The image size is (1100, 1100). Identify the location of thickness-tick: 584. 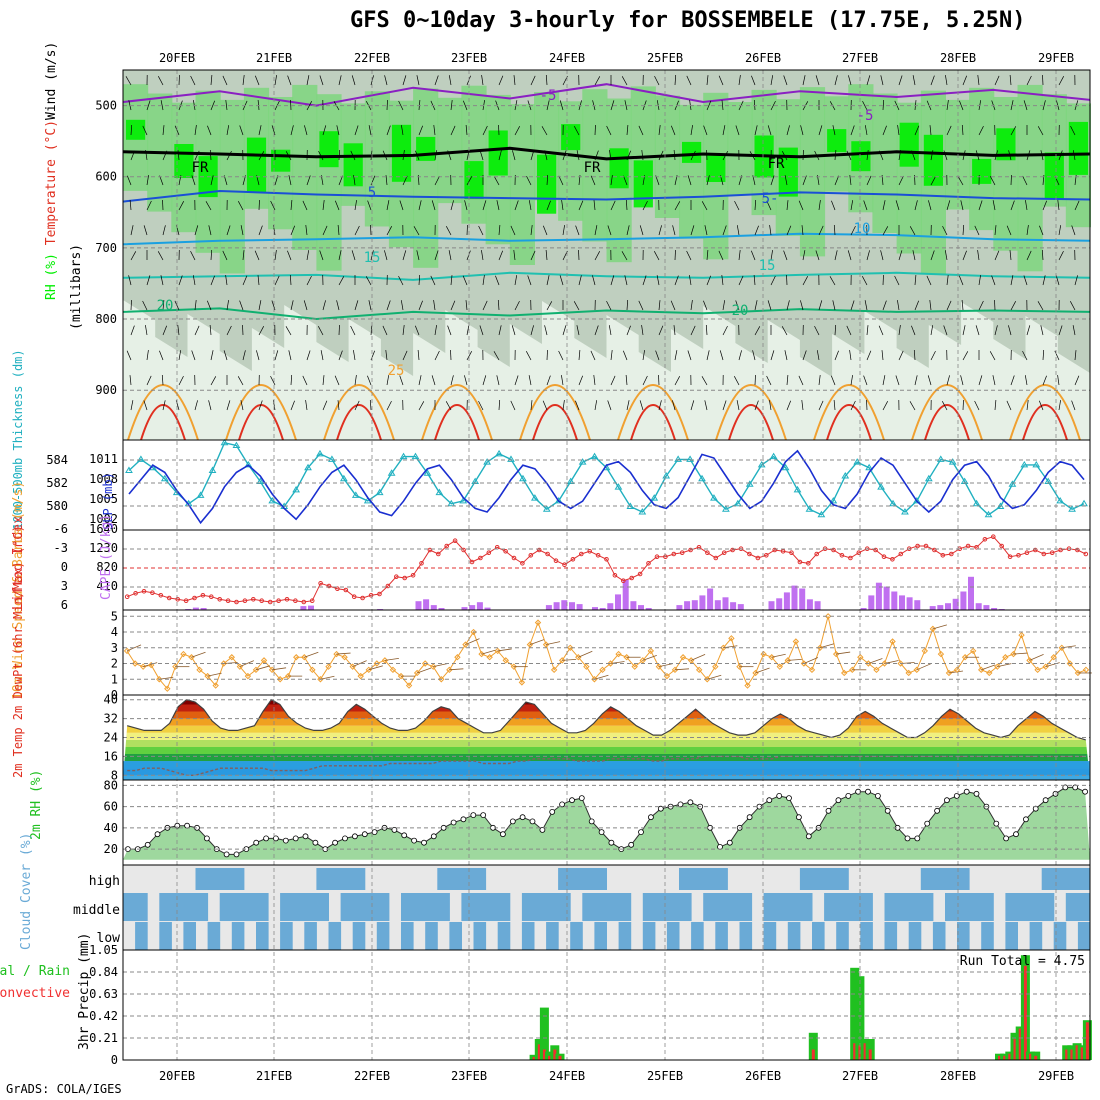
(57, 460).